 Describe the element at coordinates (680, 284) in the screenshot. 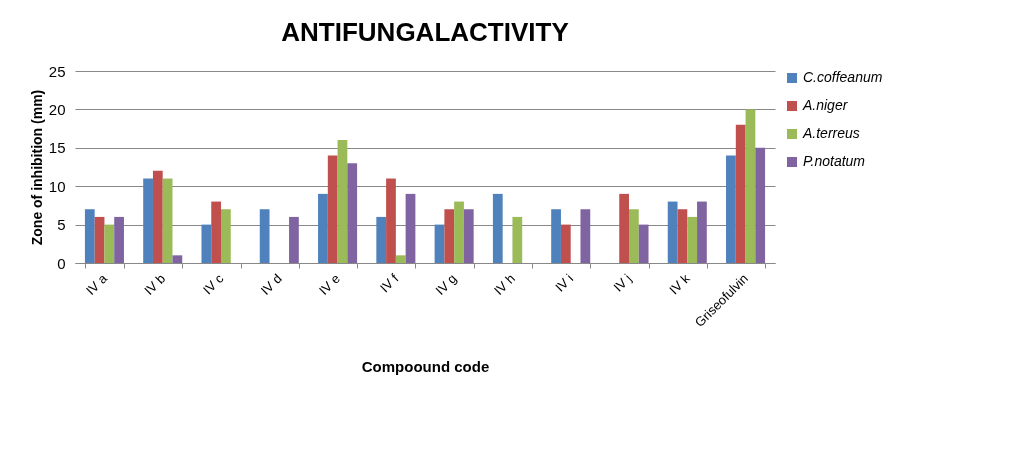

I see `x-tick-label: IV k` at that location.